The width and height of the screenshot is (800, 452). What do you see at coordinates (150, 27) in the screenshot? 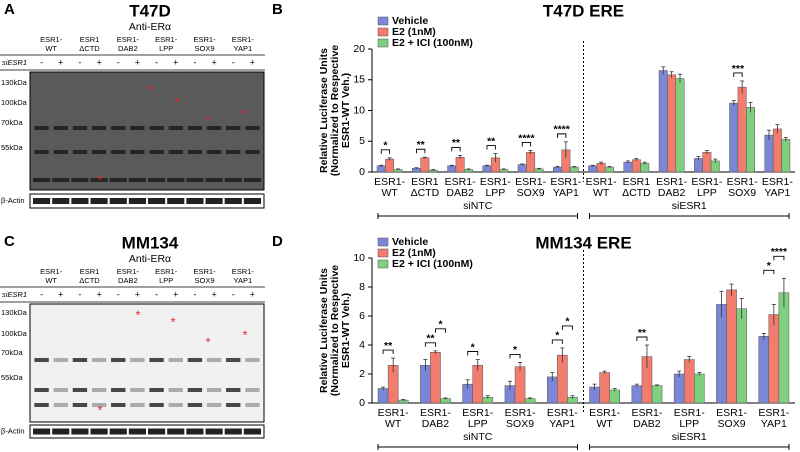
I see `antibody-label: Anti-ERα` at bounding box center [150, 27].